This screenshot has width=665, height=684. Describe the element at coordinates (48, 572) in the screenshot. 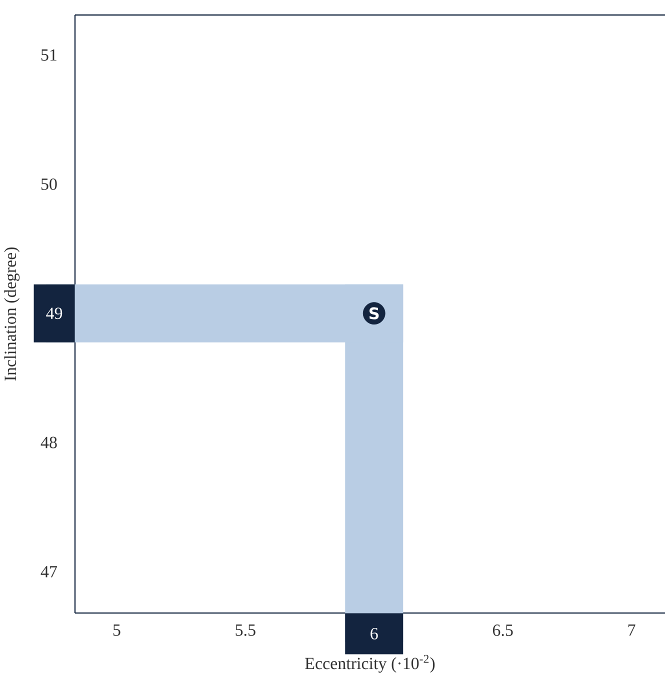

I see `y-tick-label: 47` at that location.